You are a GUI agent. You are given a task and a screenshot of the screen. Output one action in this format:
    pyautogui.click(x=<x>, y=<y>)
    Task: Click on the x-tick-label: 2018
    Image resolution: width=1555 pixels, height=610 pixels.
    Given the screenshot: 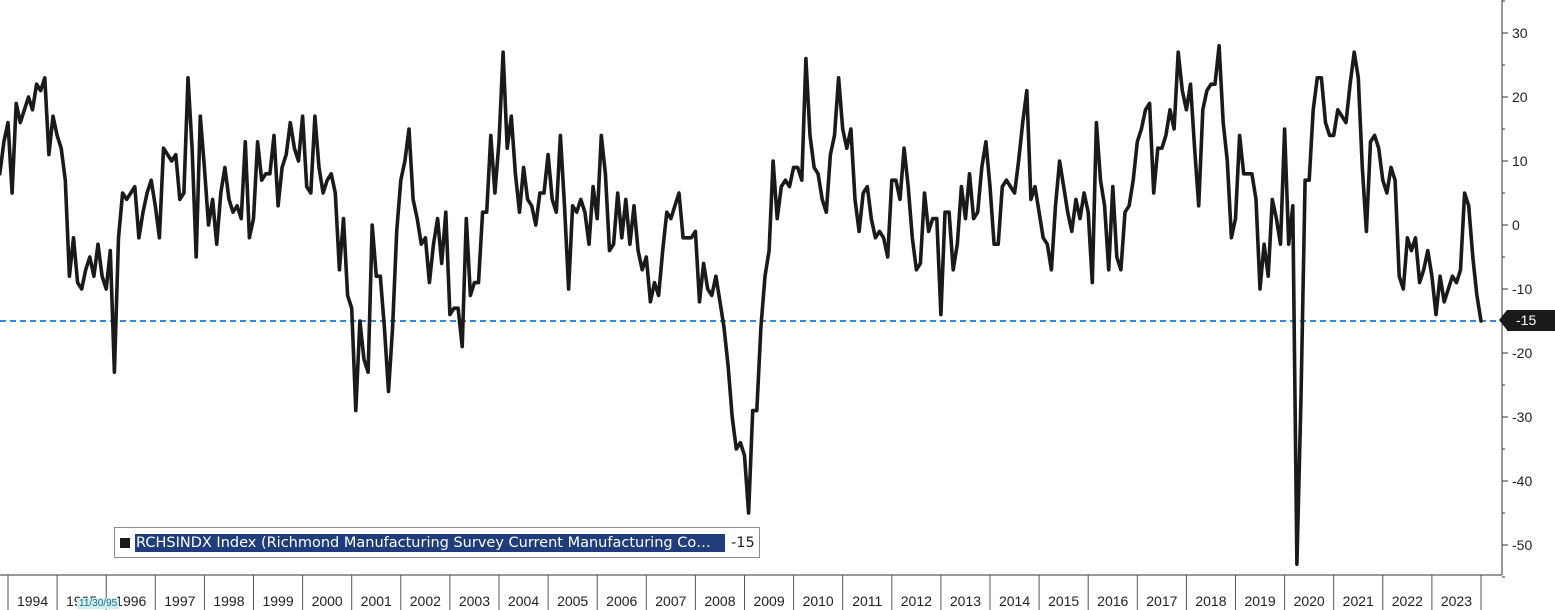 What is the action you would take?
    pyautogui.click(x=1210, y=601)
    